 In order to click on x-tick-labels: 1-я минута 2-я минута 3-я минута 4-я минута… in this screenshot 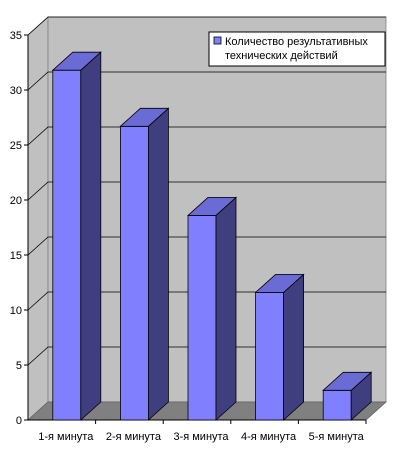, I will do `click(201, 437)`.